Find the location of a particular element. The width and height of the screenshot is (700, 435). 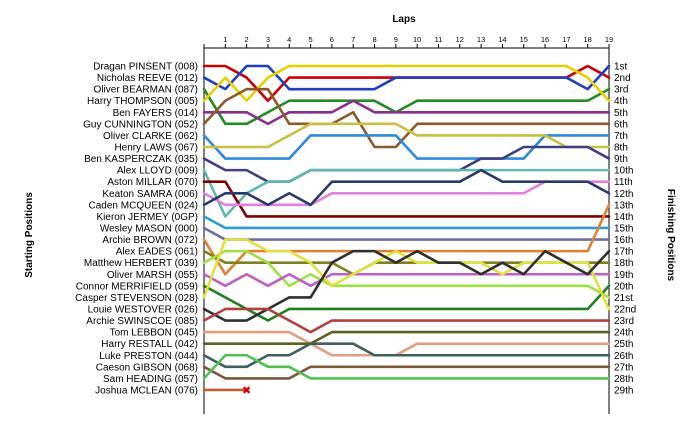

x-tick-label: 15 is located at coordinates (524, 39).